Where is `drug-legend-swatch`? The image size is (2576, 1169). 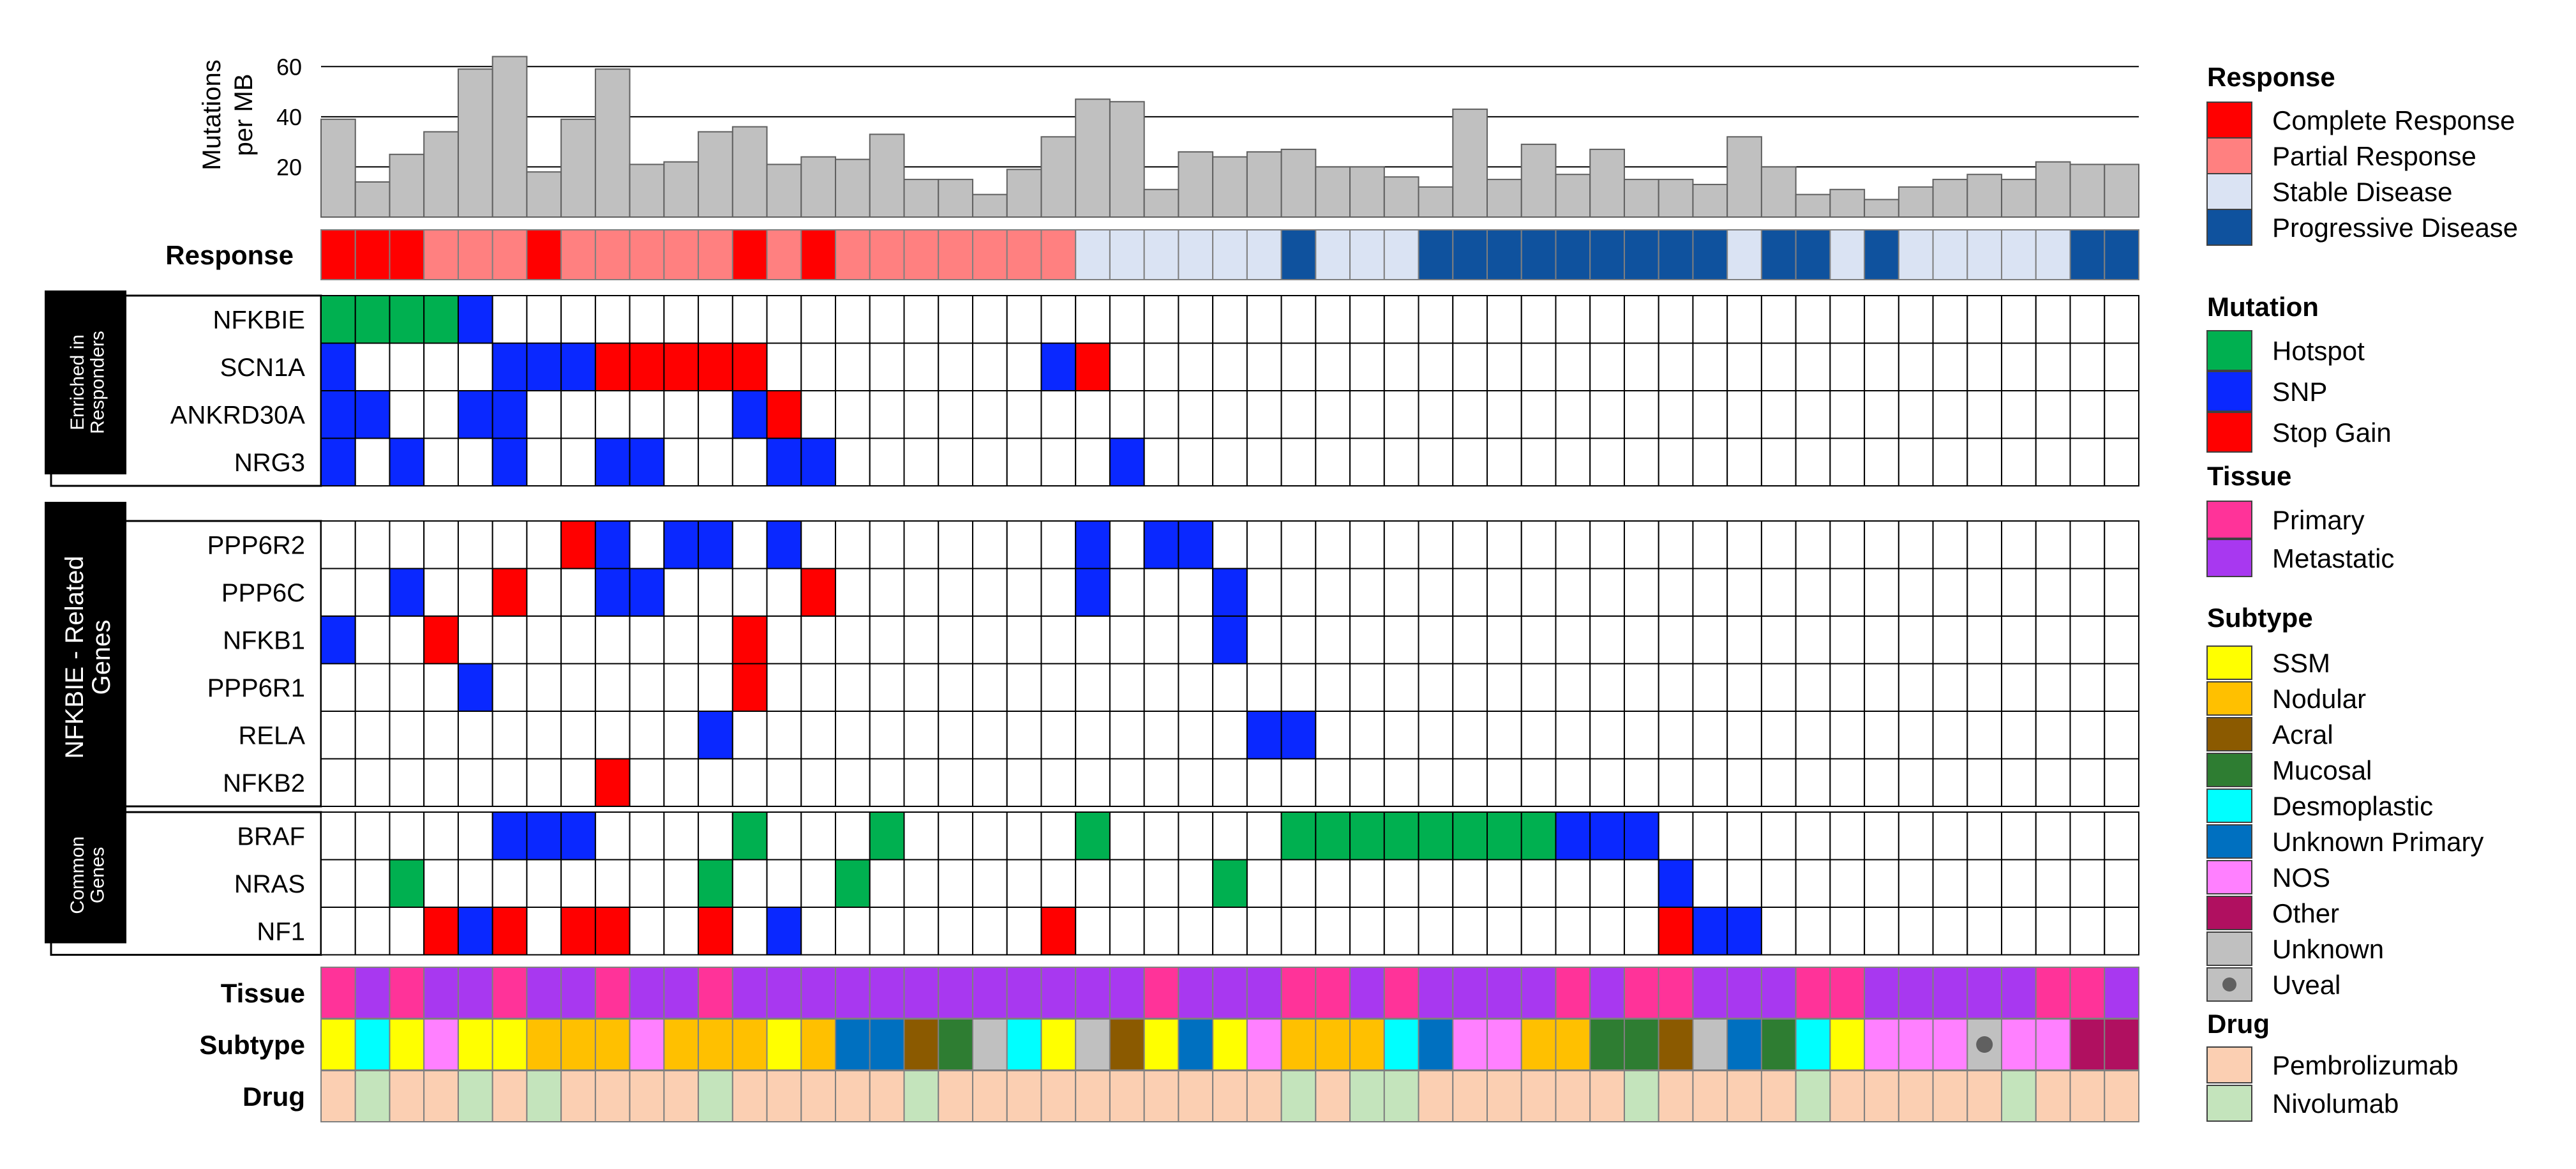 drug-legend-swatch is located at coordinates (2229, 1064).